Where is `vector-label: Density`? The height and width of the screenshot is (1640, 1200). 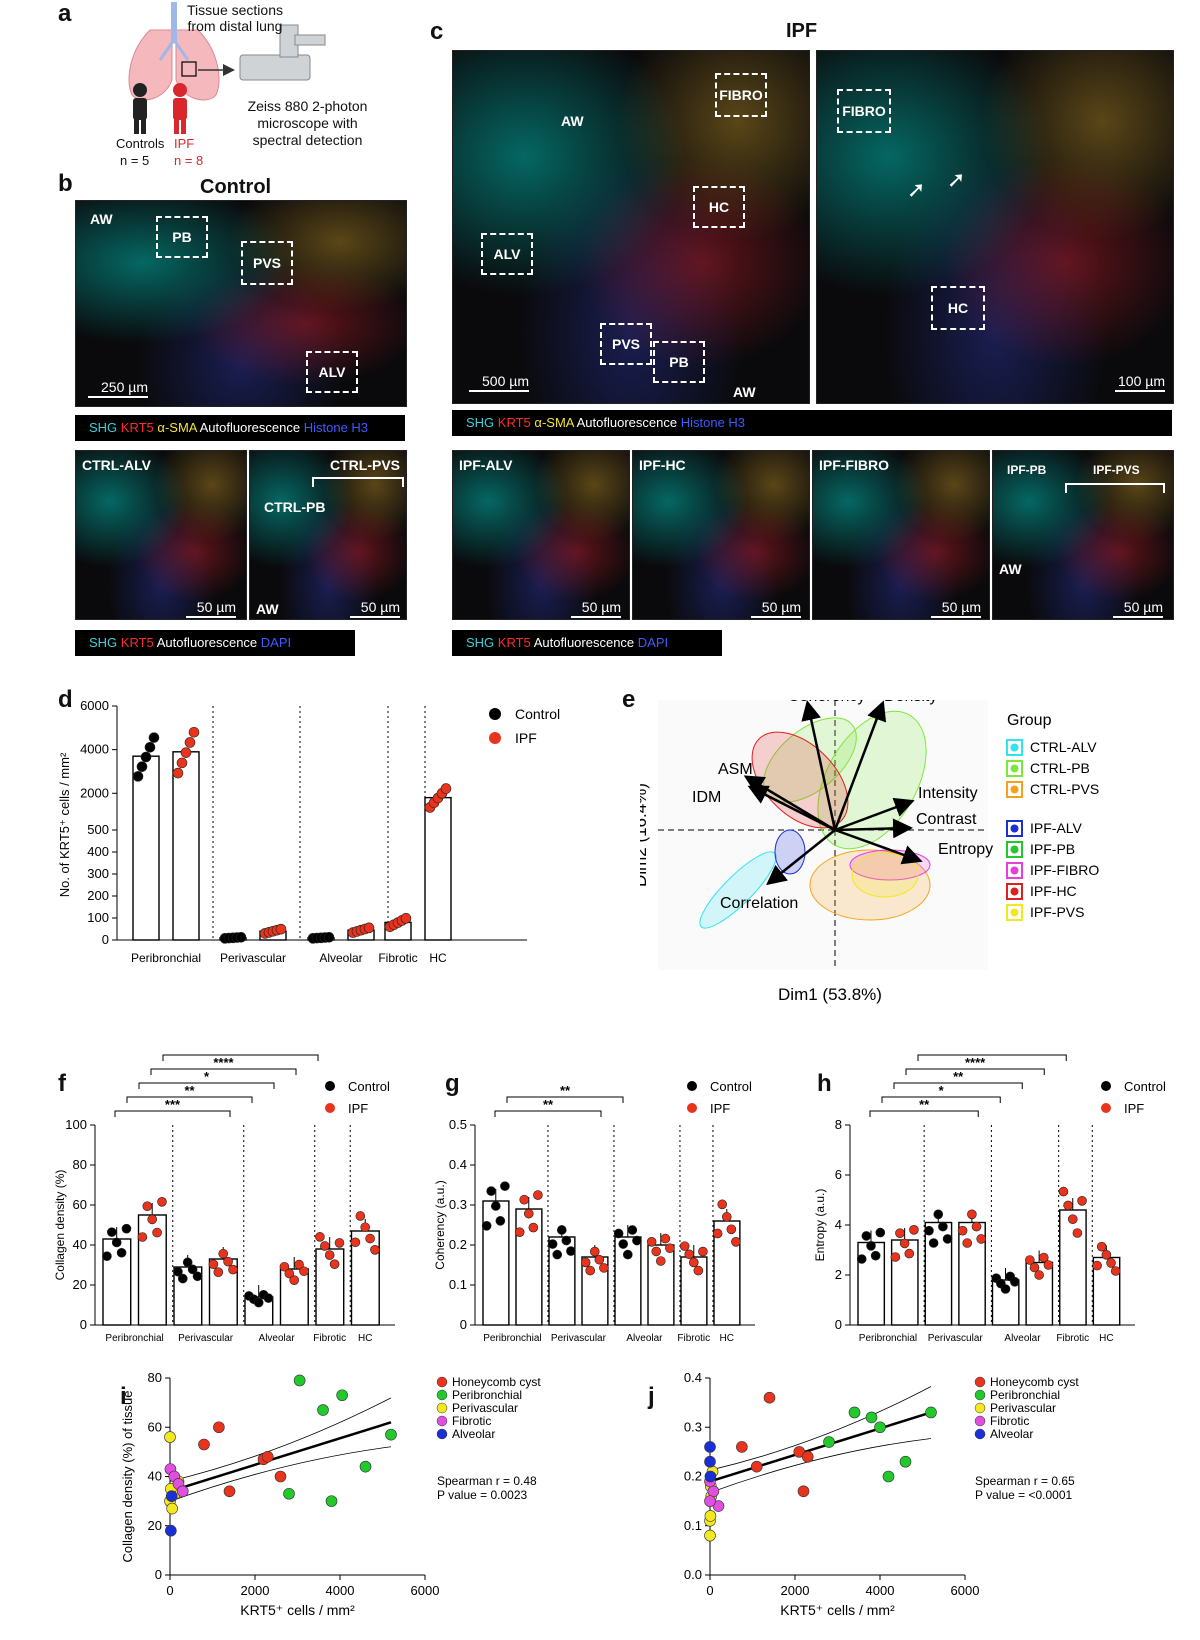
vector-label: Density is located at coordinates (910, 702).